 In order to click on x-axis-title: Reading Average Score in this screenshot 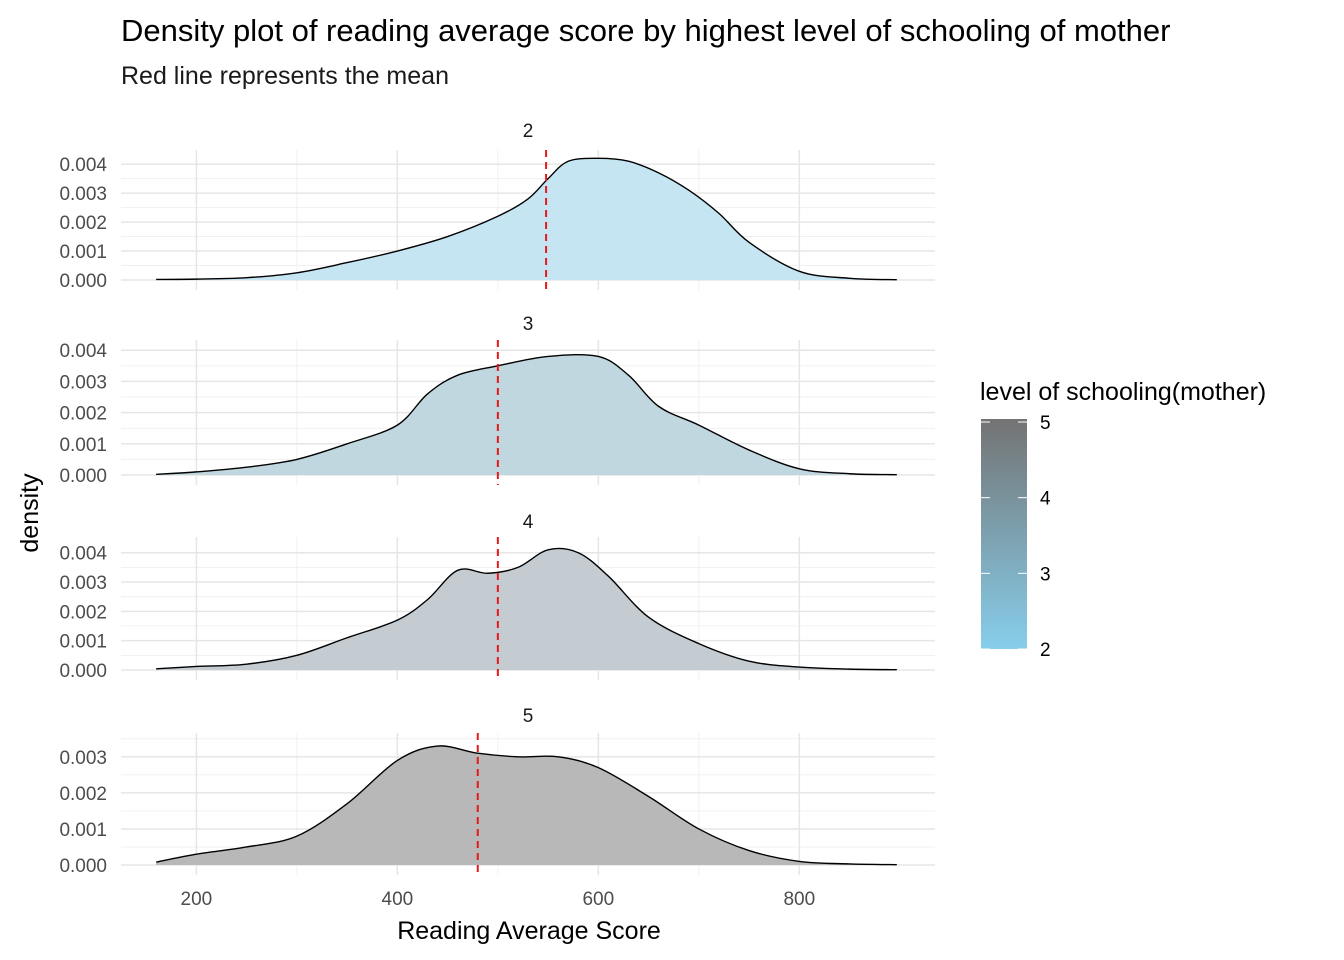, I will do `click(529, 931)`.